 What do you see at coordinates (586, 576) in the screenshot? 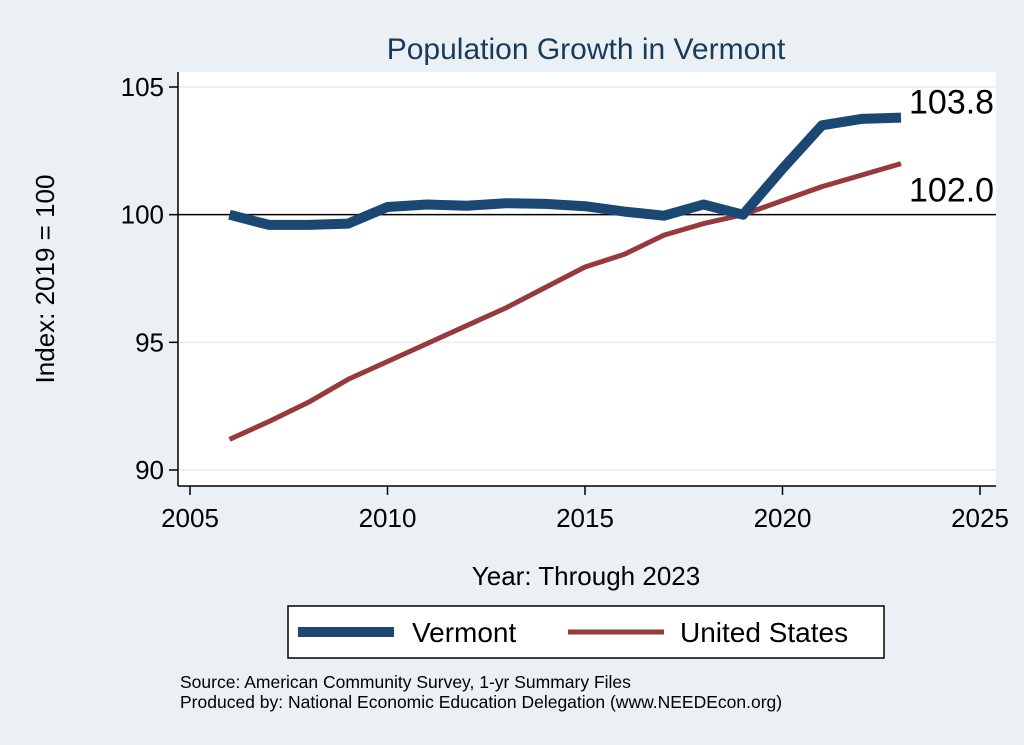
I see `x-axis-label: Year: Through 2023` at bounding box center [586, 576].